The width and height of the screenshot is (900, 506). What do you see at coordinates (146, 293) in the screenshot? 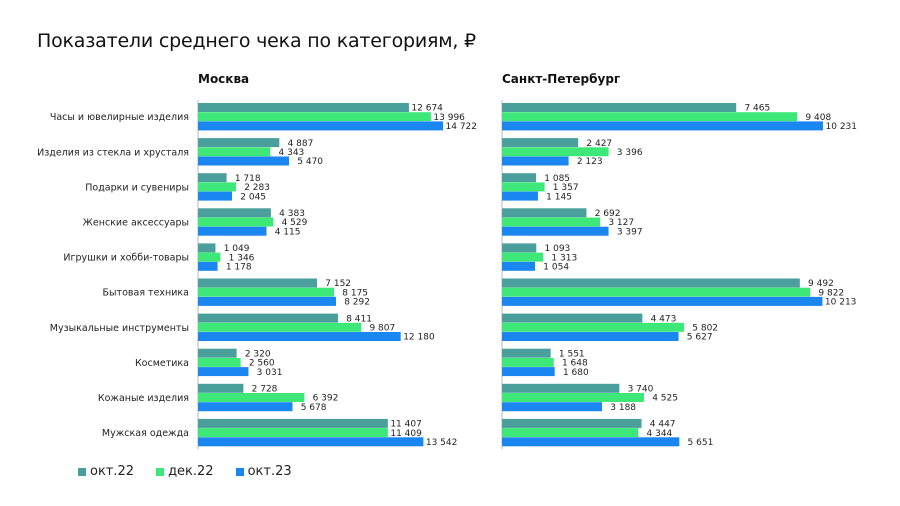
I see `category-label: Бытовая техника` at bounding box center [146, 293].